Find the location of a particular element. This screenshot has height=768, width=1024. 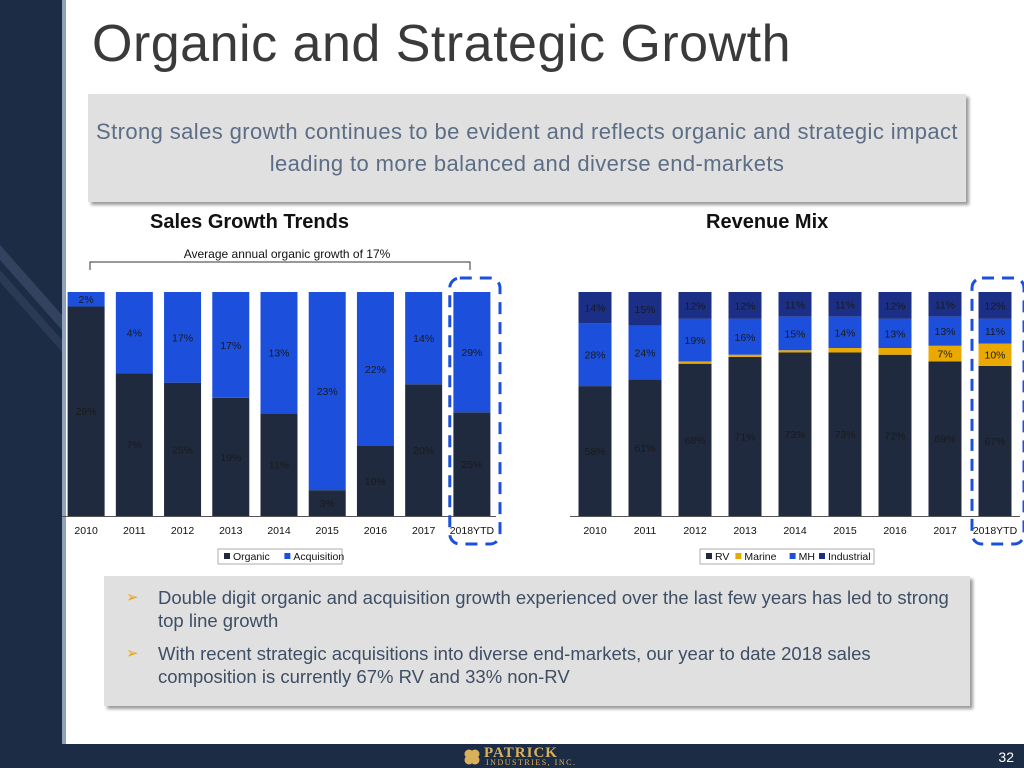

legend-label: Industrial is located at coordinates (849, 557).